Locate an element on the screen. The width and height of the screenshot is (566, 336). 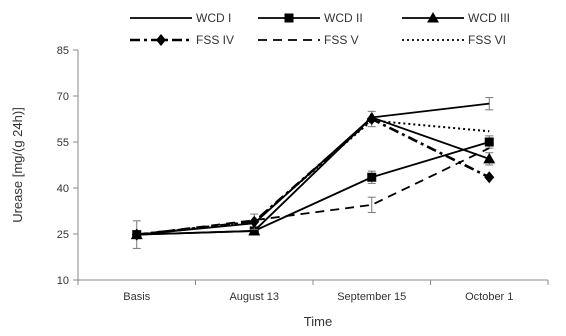
y-tick-label: 85 is located at coordinates (63, 51).